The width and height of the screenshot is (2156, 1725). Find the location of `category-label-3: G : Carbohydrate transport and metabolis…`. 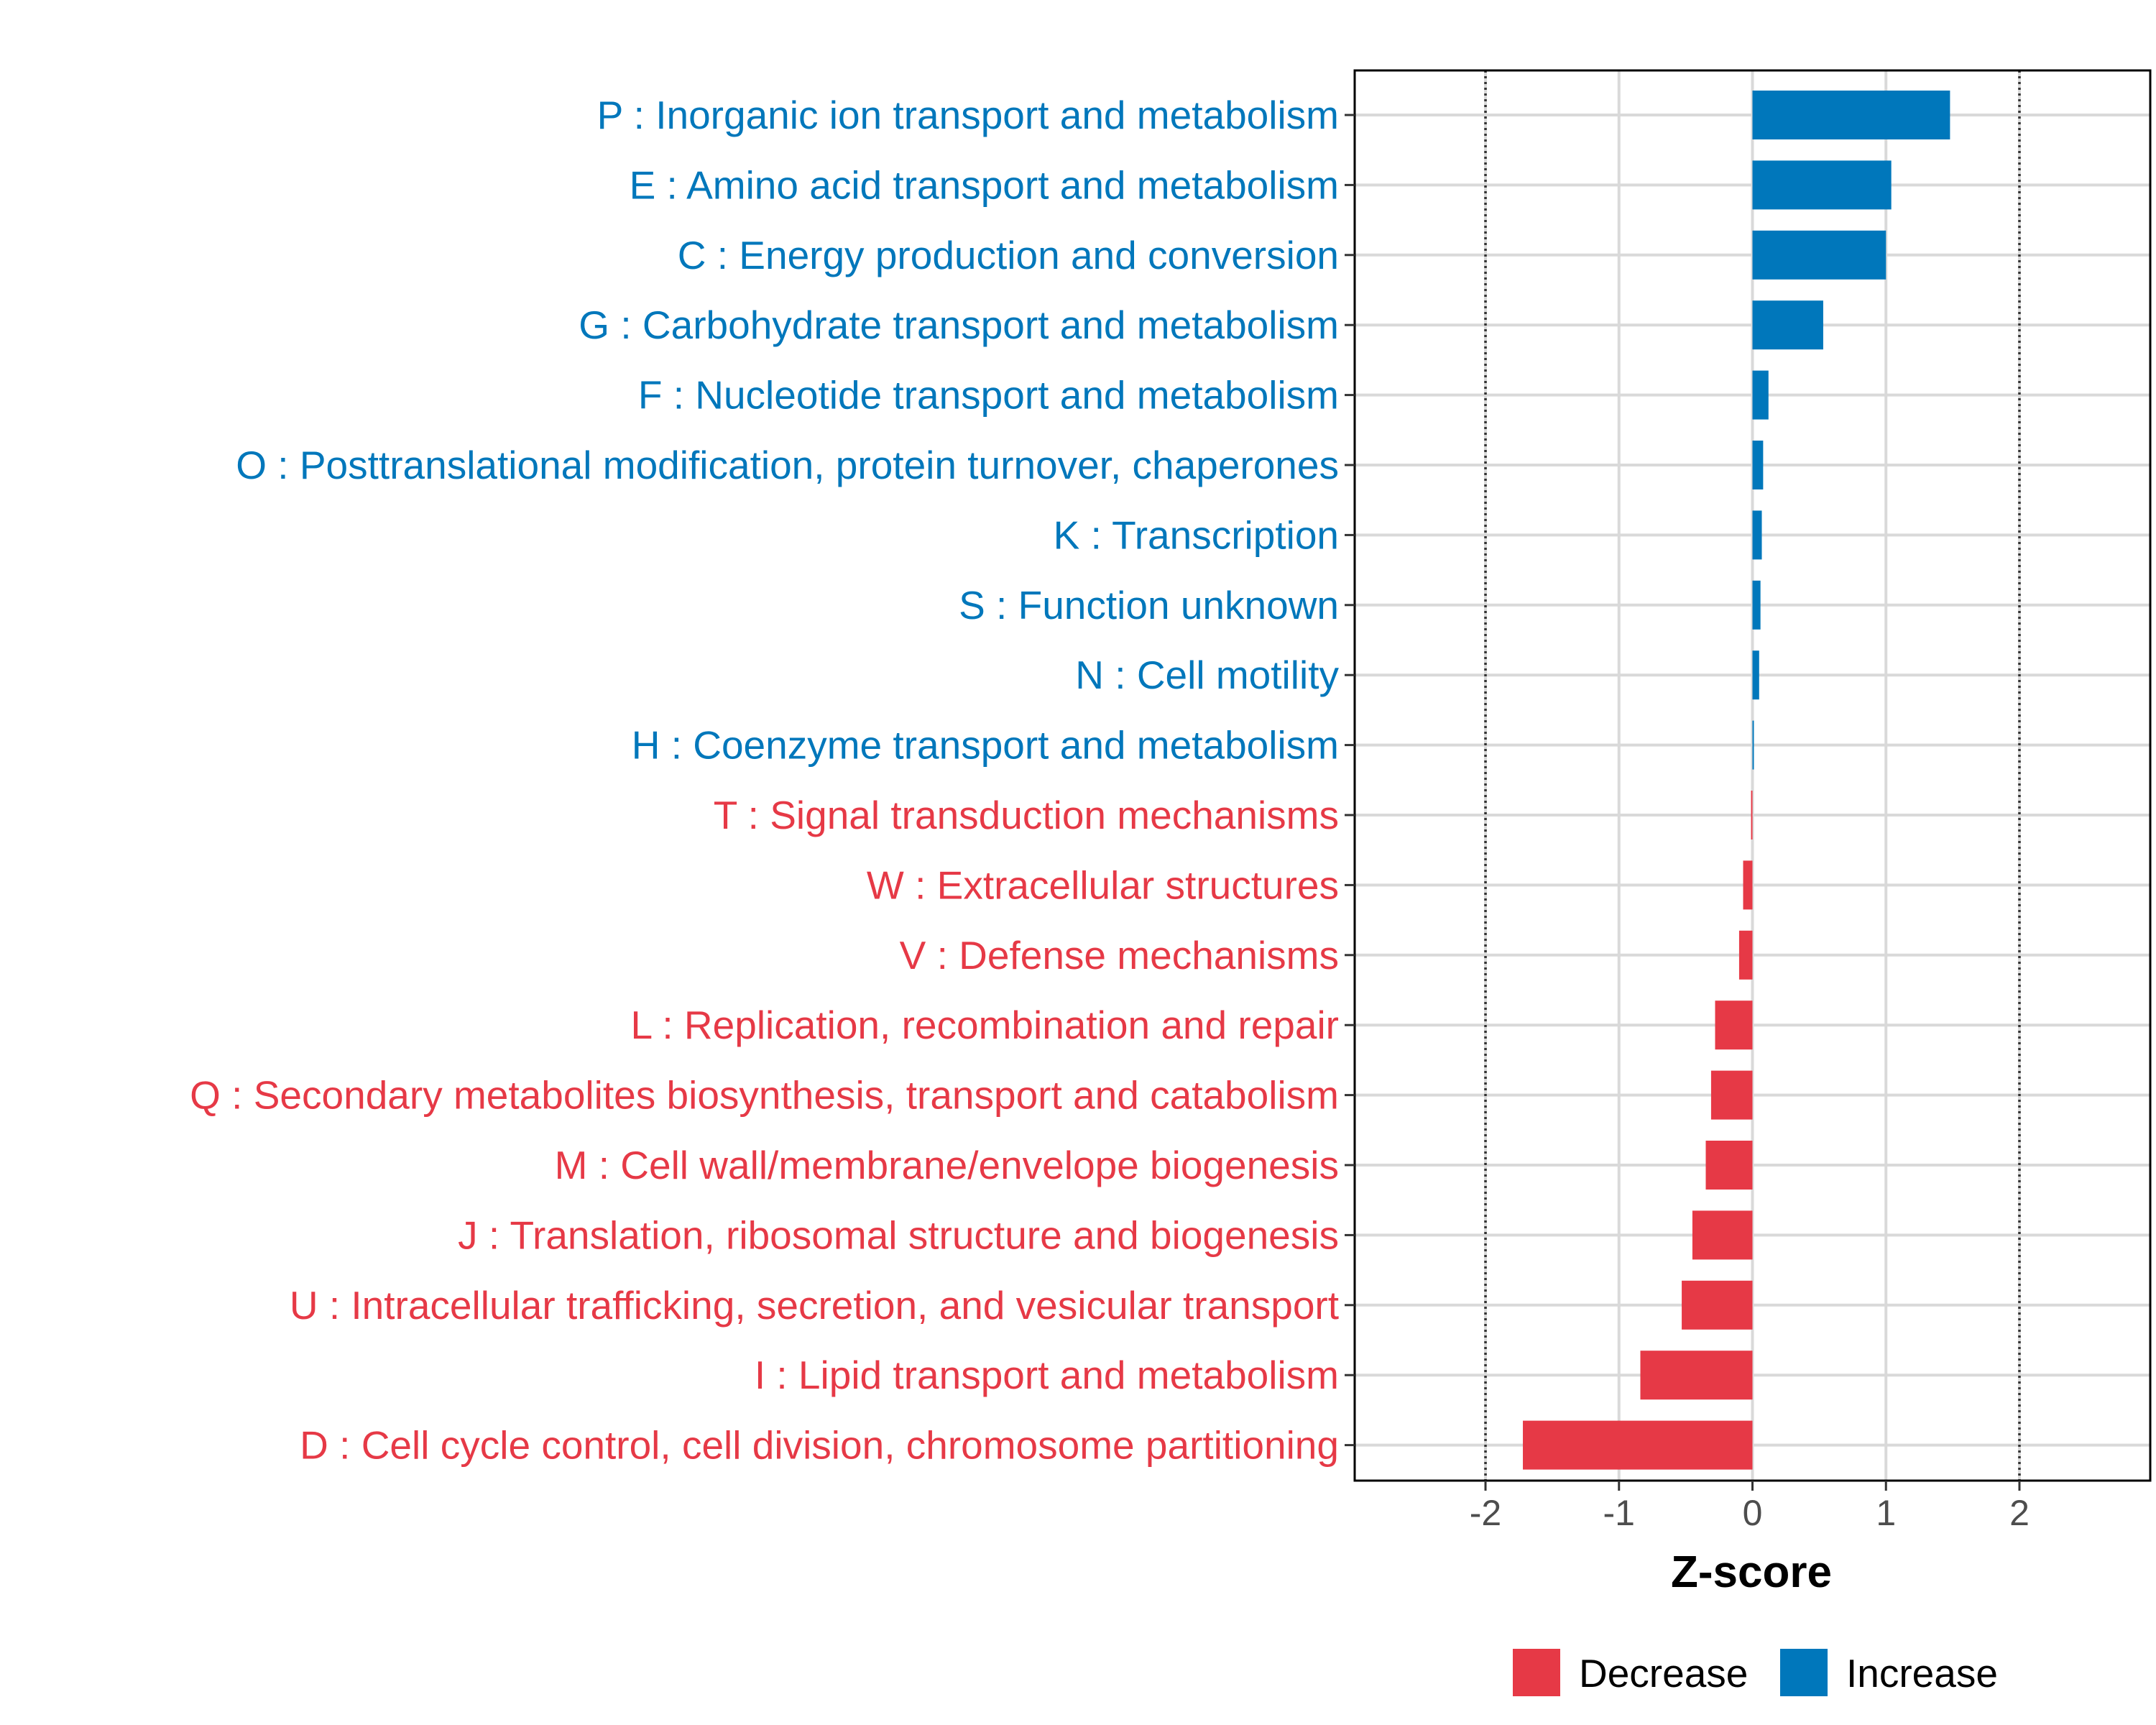

category-label-3: G : Carbohydrate transport and metabolis… is located at coordinates (959, 325).